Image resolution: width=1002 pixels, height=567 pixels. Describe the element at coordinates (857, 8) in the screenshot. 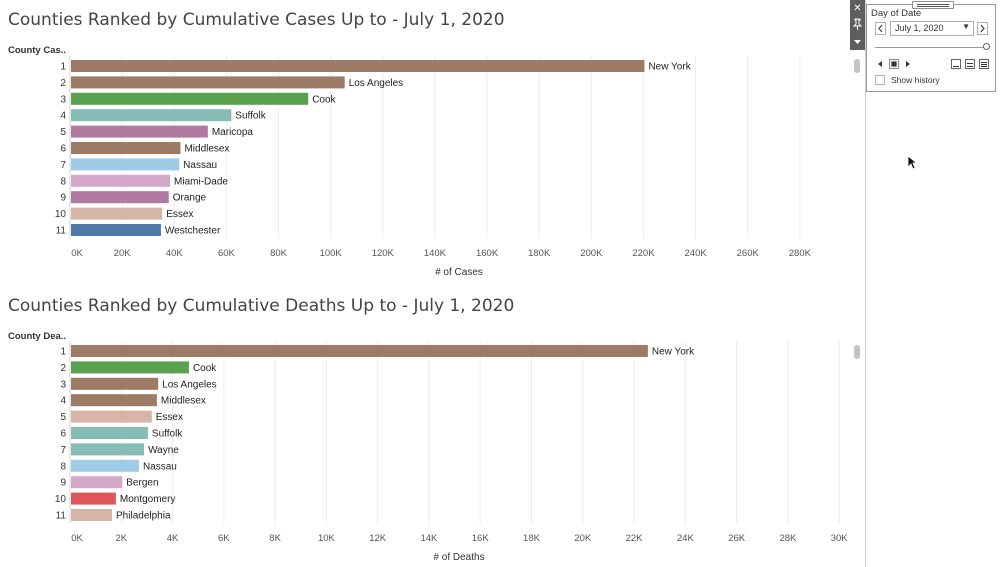

I see `close-icon: ✕` at that location.